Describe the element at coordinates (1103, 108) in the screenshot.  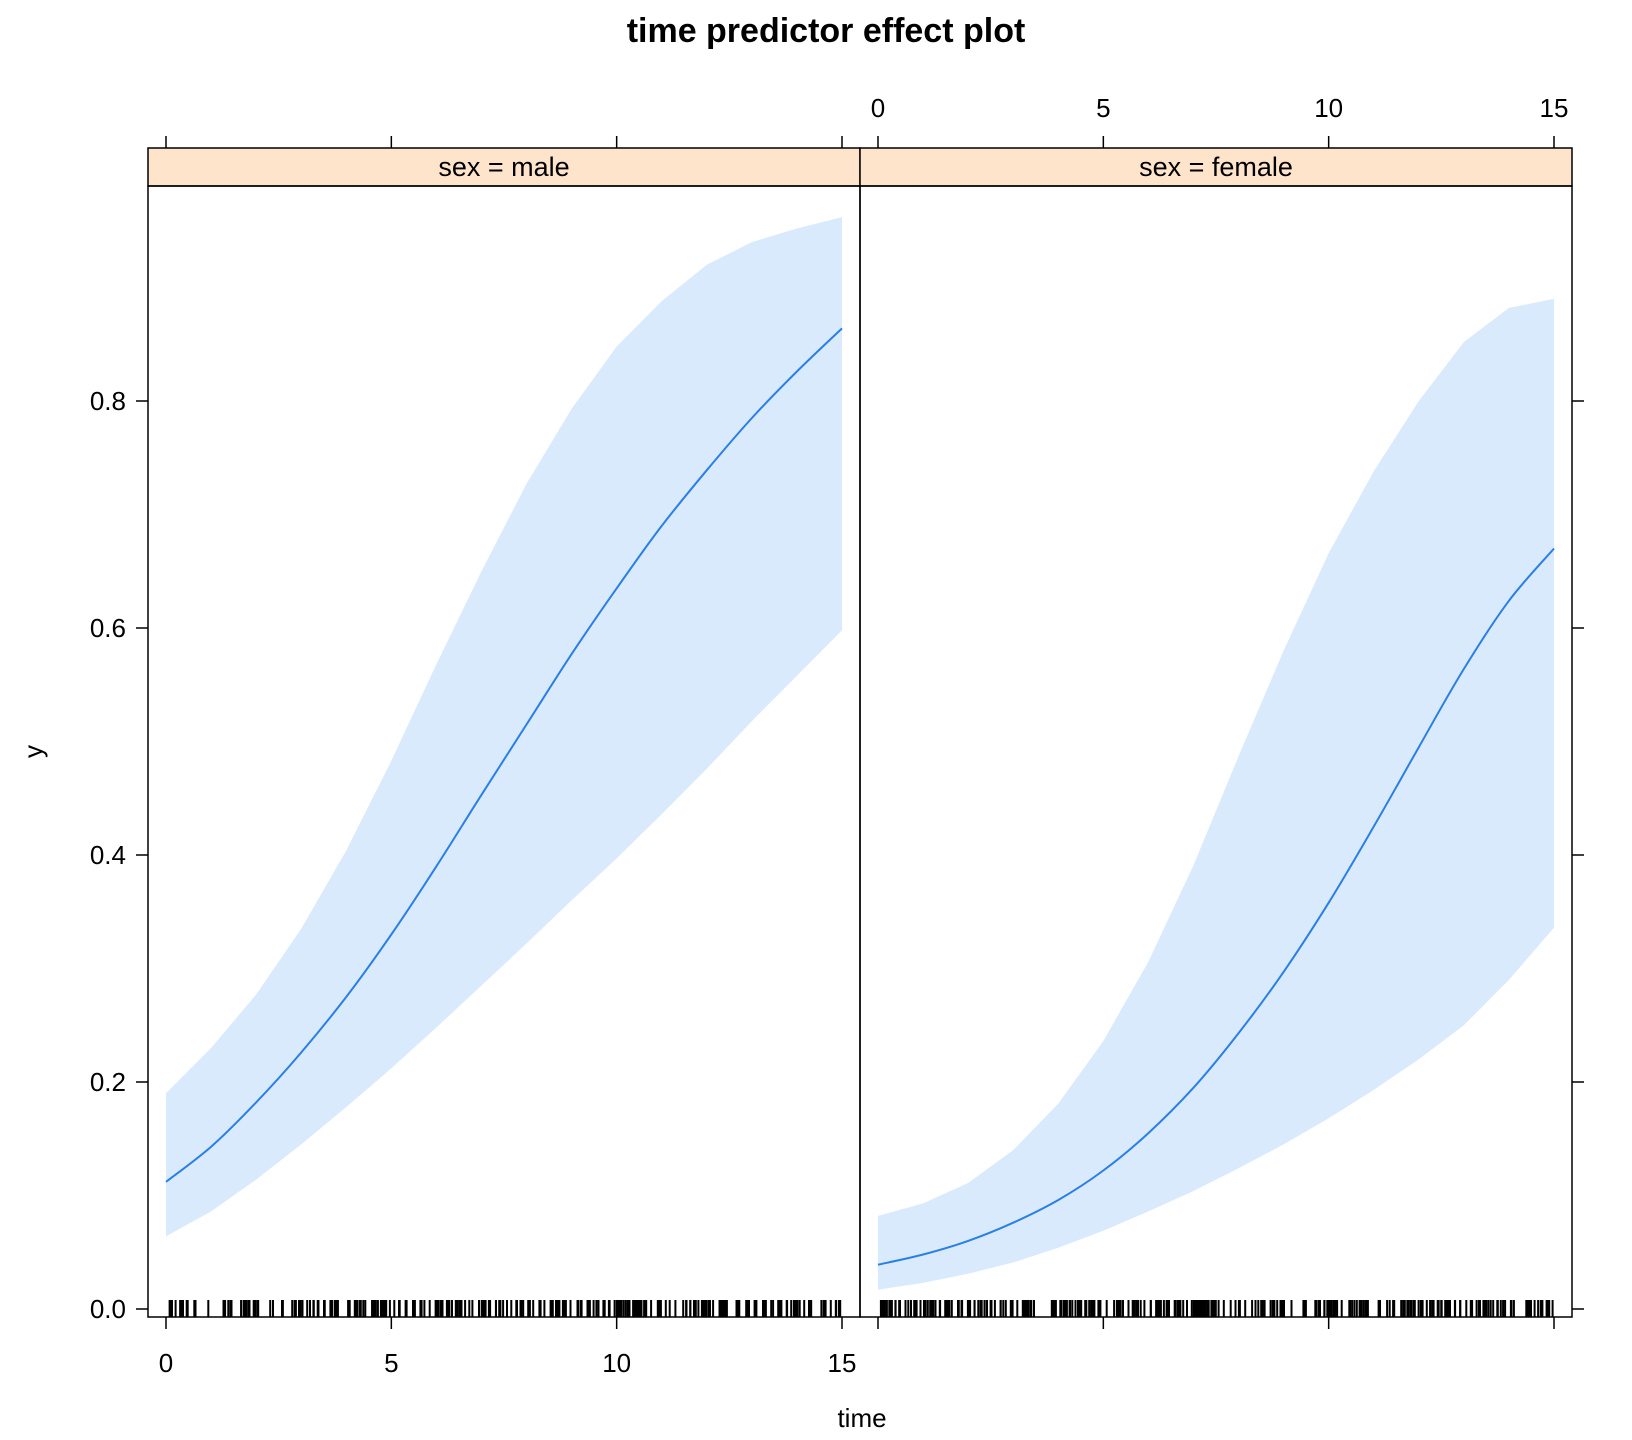
I see `x-tick-label-top: 5` at that location.